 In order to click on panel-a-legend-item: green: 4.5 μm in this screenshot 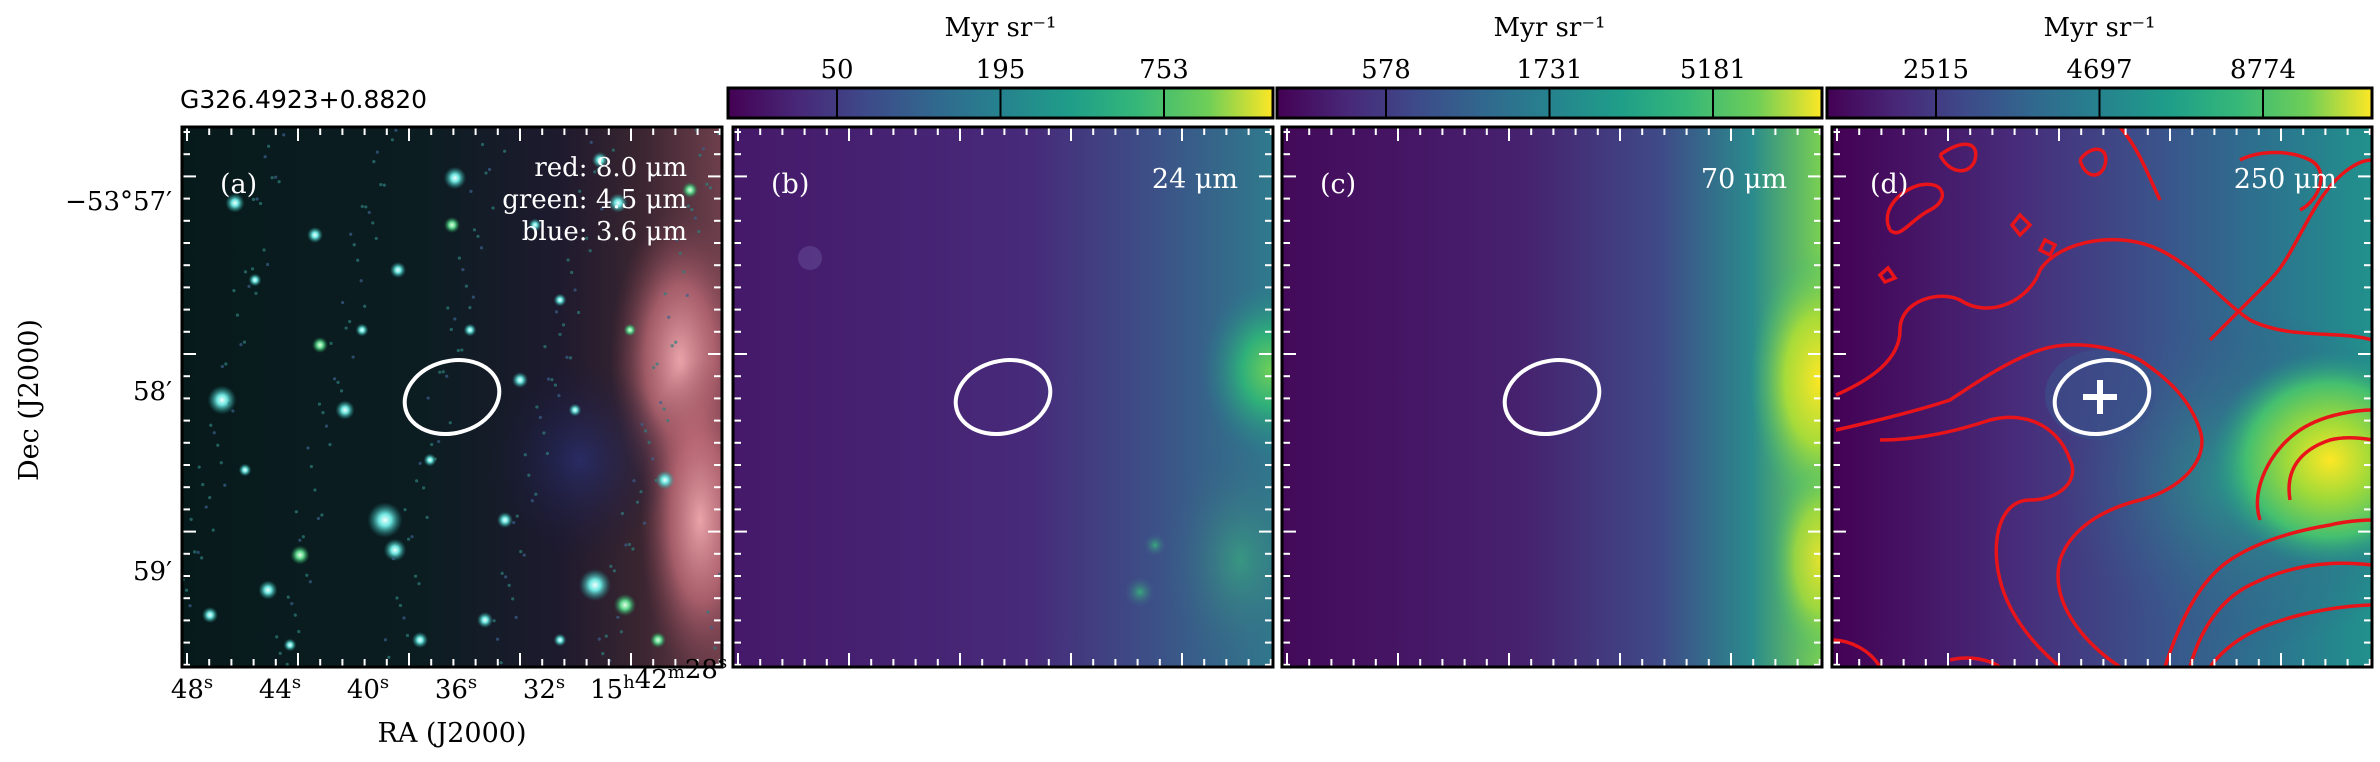, I will do `click(594, 200)`.